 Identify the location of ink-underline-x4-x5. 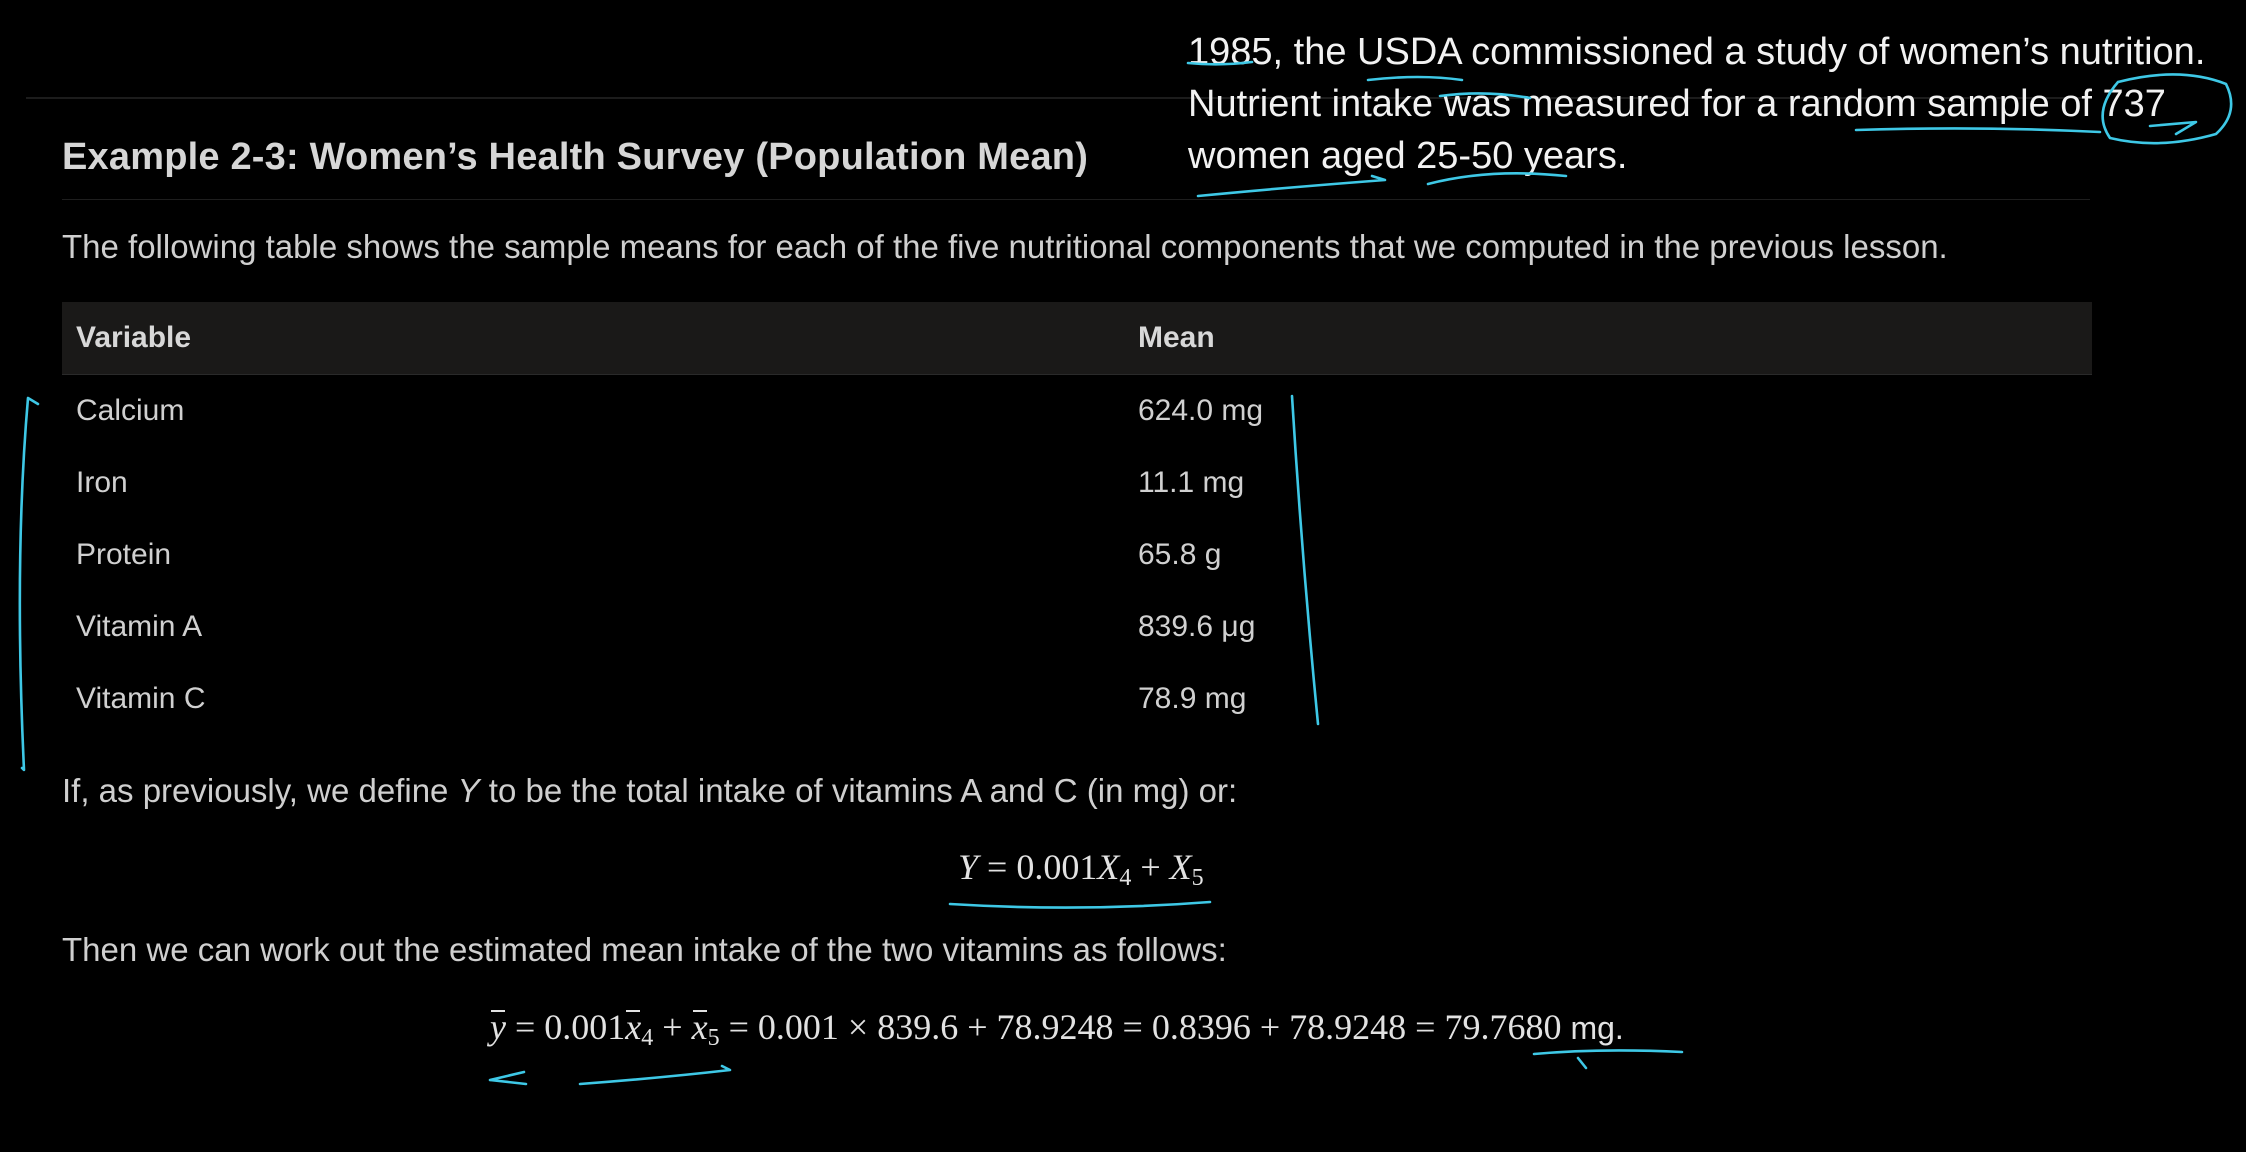
(655, 1075).